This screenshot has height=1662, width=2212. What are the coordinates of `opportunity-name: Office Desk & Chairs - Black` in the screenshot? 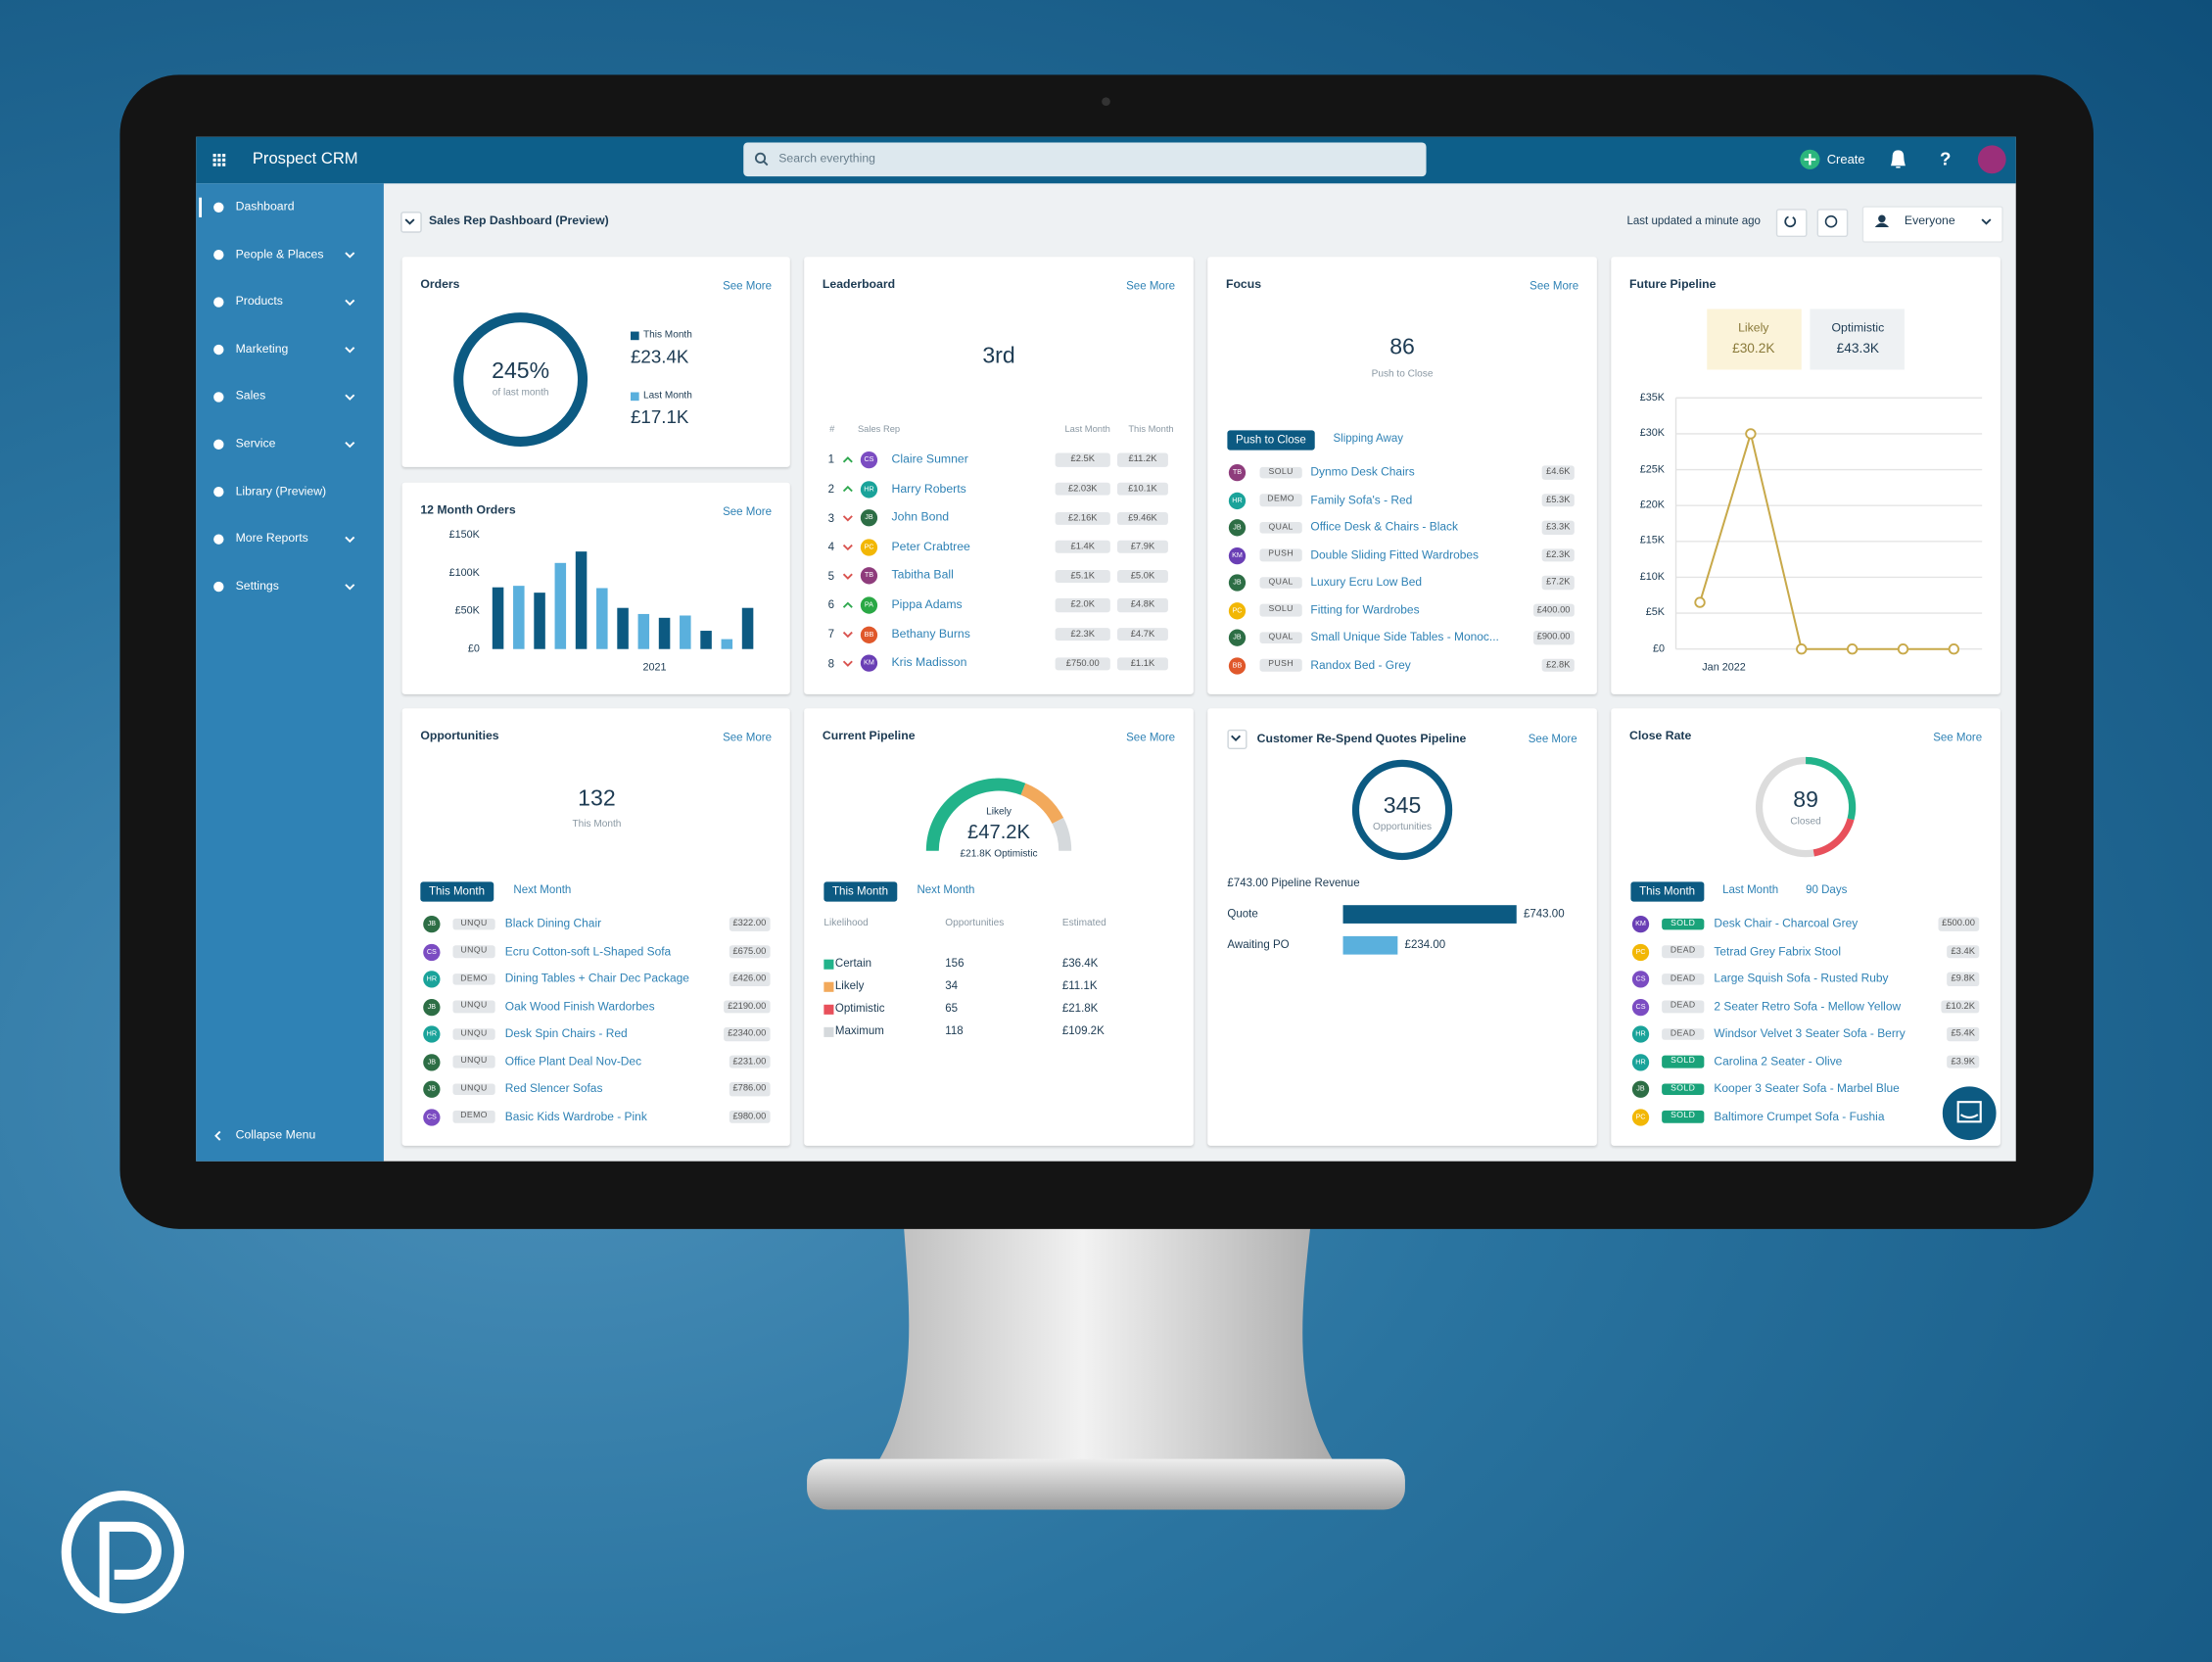 It's located at (1384, 526).